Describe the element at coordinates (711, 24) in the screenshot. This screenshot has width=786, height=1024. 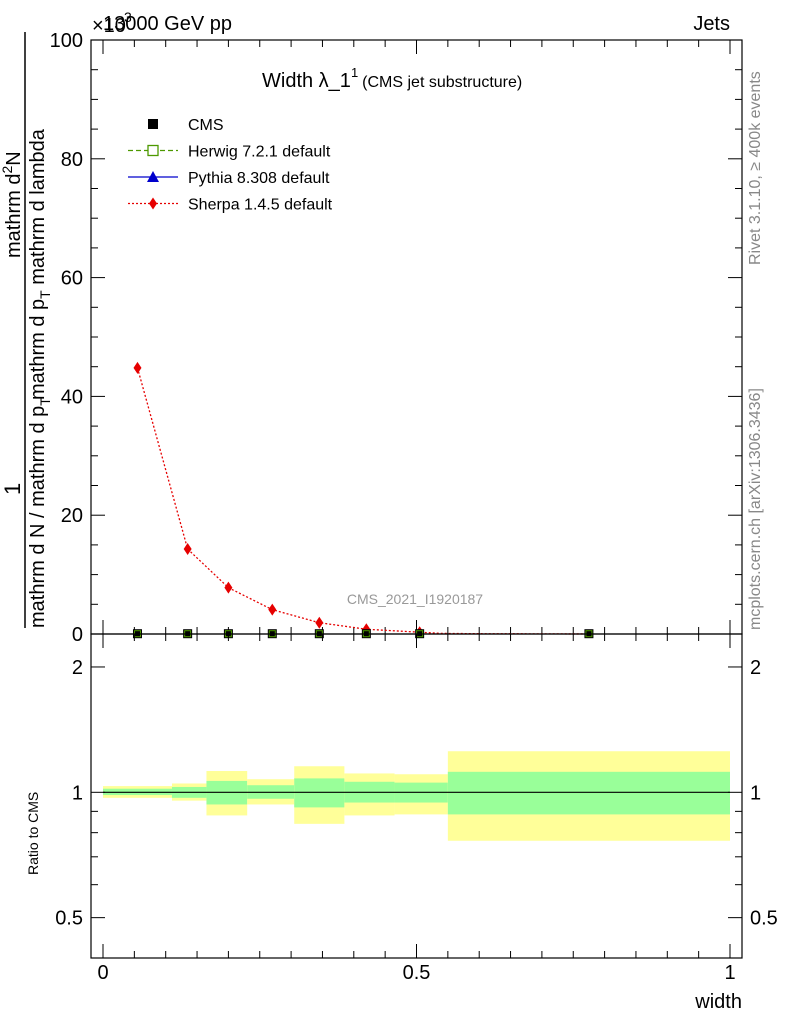
I see `process-label: Jets` at that location.